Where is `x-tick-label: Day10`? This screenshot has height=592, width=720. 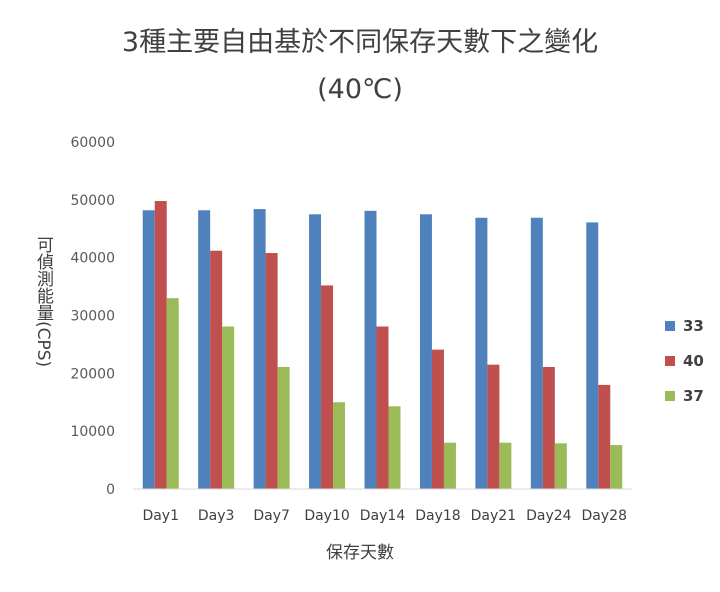
x-tick-label: Day10 is located at coordinates (326, 516).